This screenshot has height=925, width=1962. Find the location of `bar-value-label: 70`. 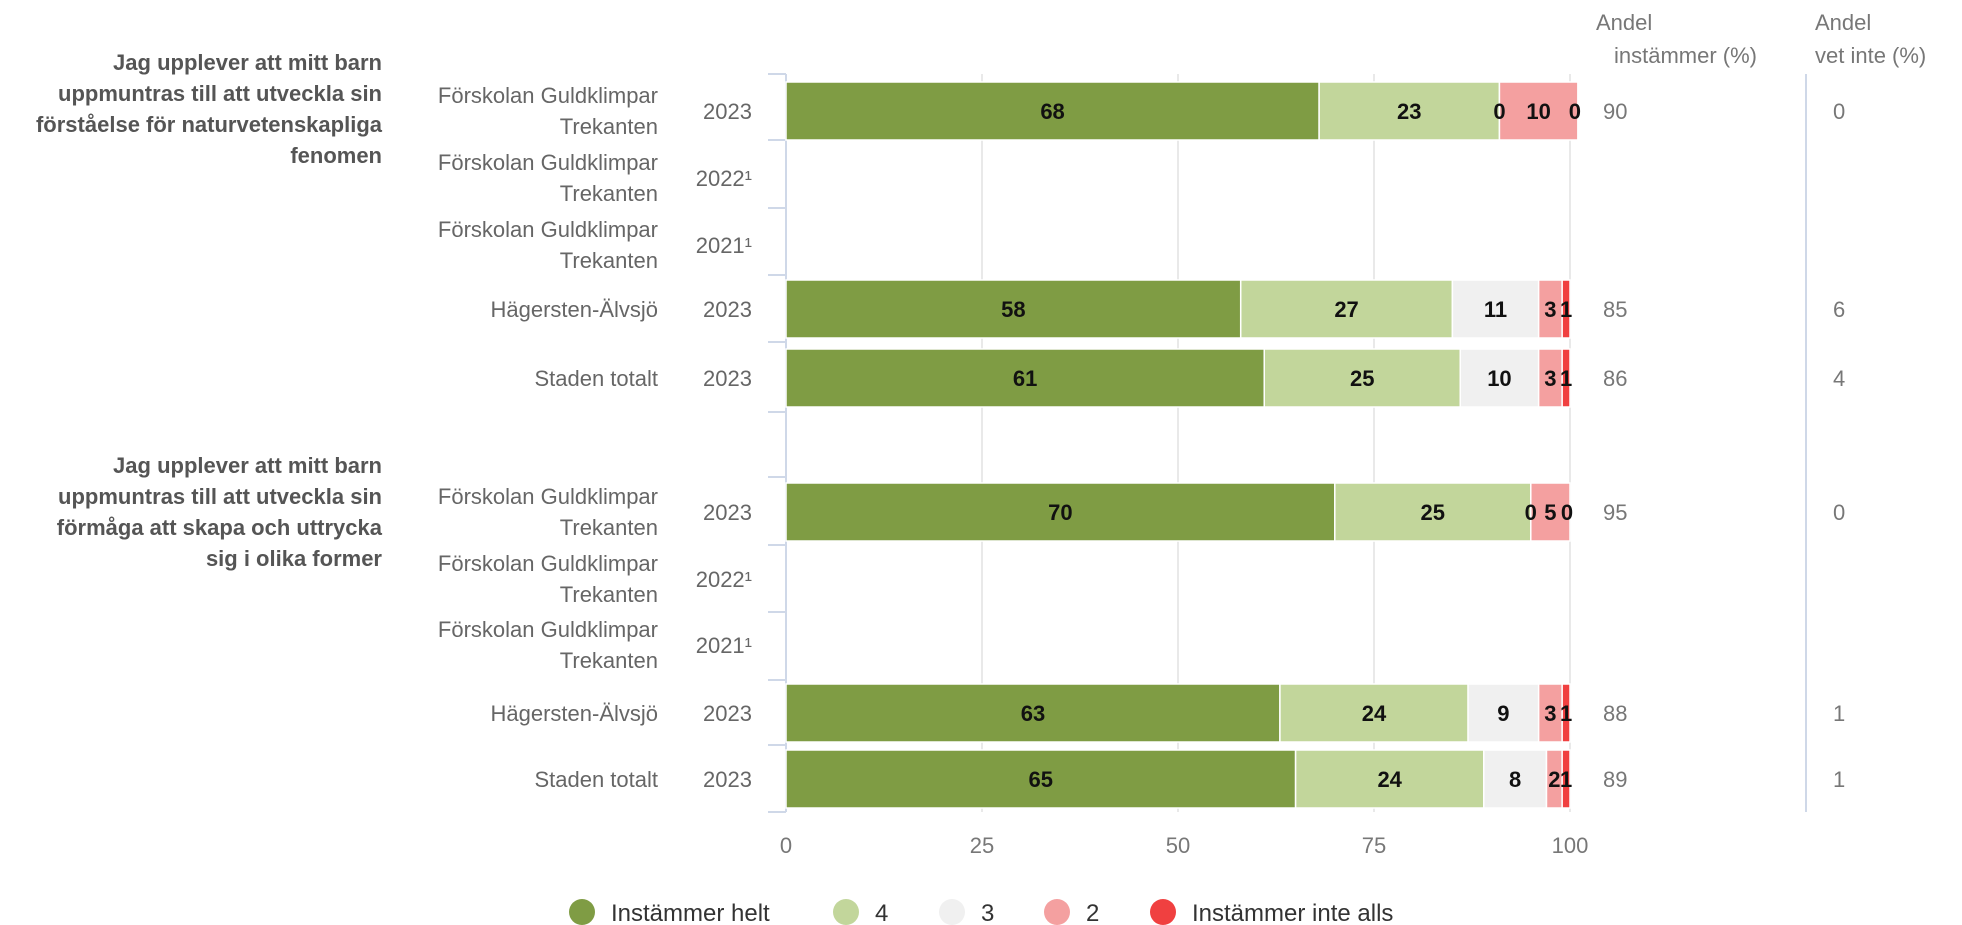

bar-value-label: 70 is located at coordinates (1060, 512).